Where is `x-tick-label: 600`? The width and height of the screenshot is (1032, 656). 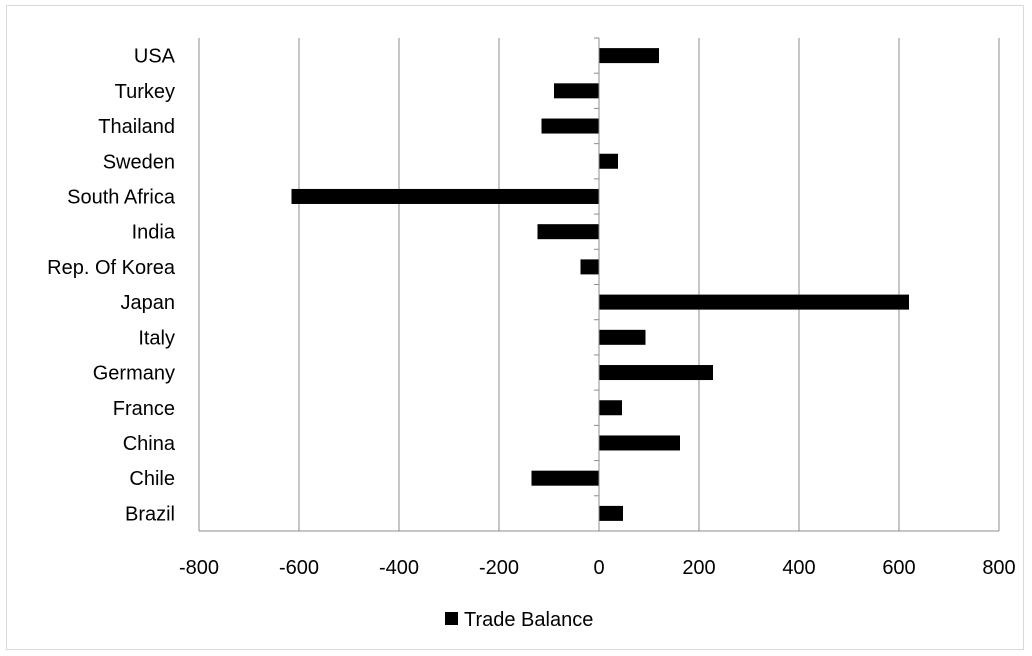
x-tick-label: 600 is located at coordinates (898, 568).